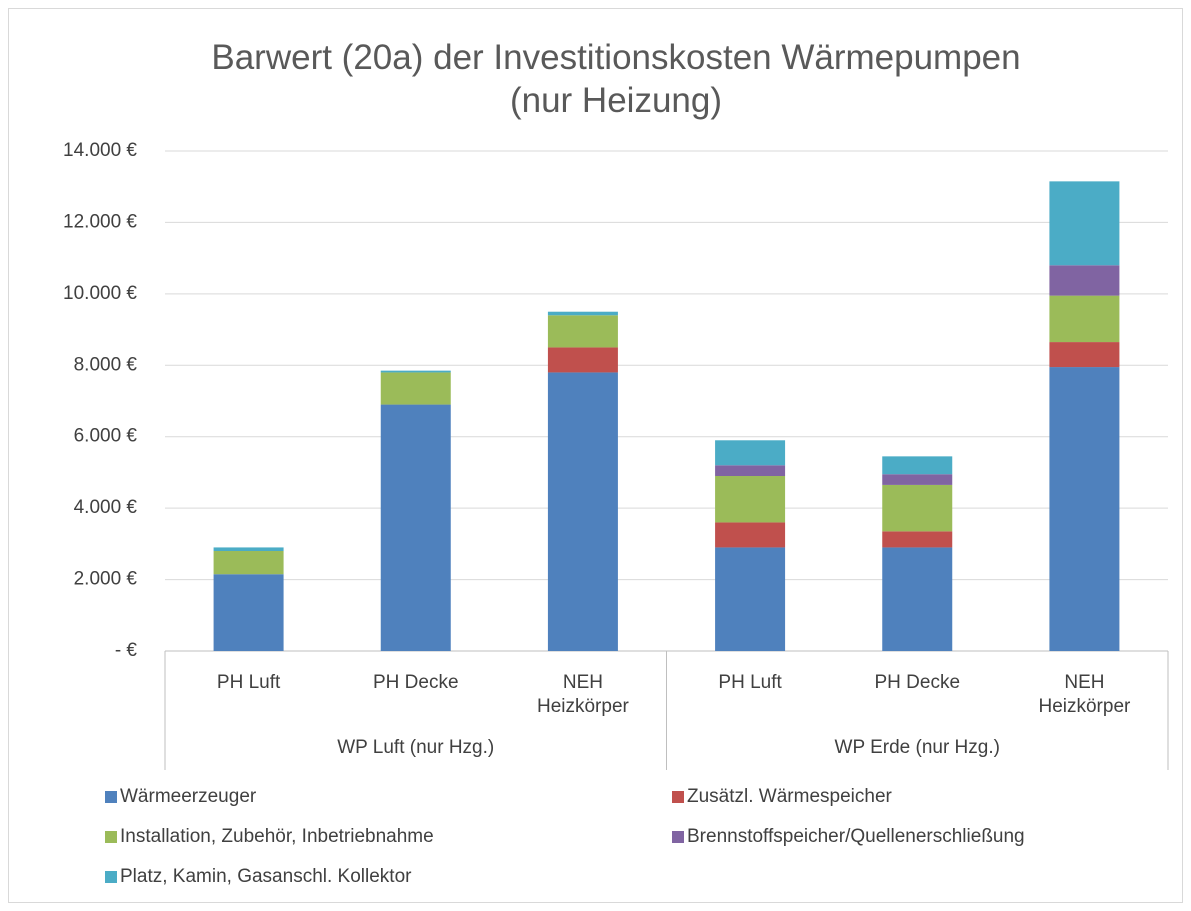  What do you see at coordinates (188, 796) in the screenshot?
I see `legend-label: Wärmeerzeuger` at bounding box center [188, 796].